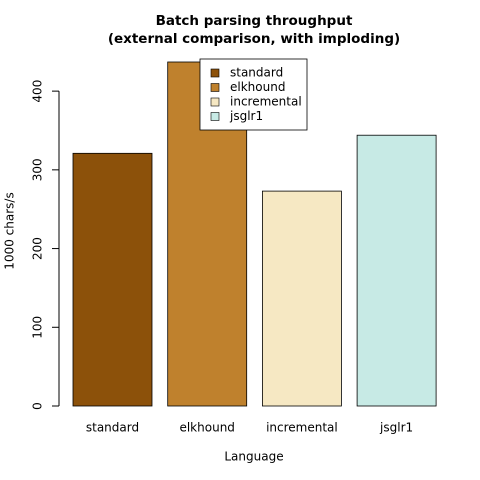  What do you see at coordinates (38, 248) in the screenshot?
I see `y-tick-label: 200` at bounding box center [38, 248].